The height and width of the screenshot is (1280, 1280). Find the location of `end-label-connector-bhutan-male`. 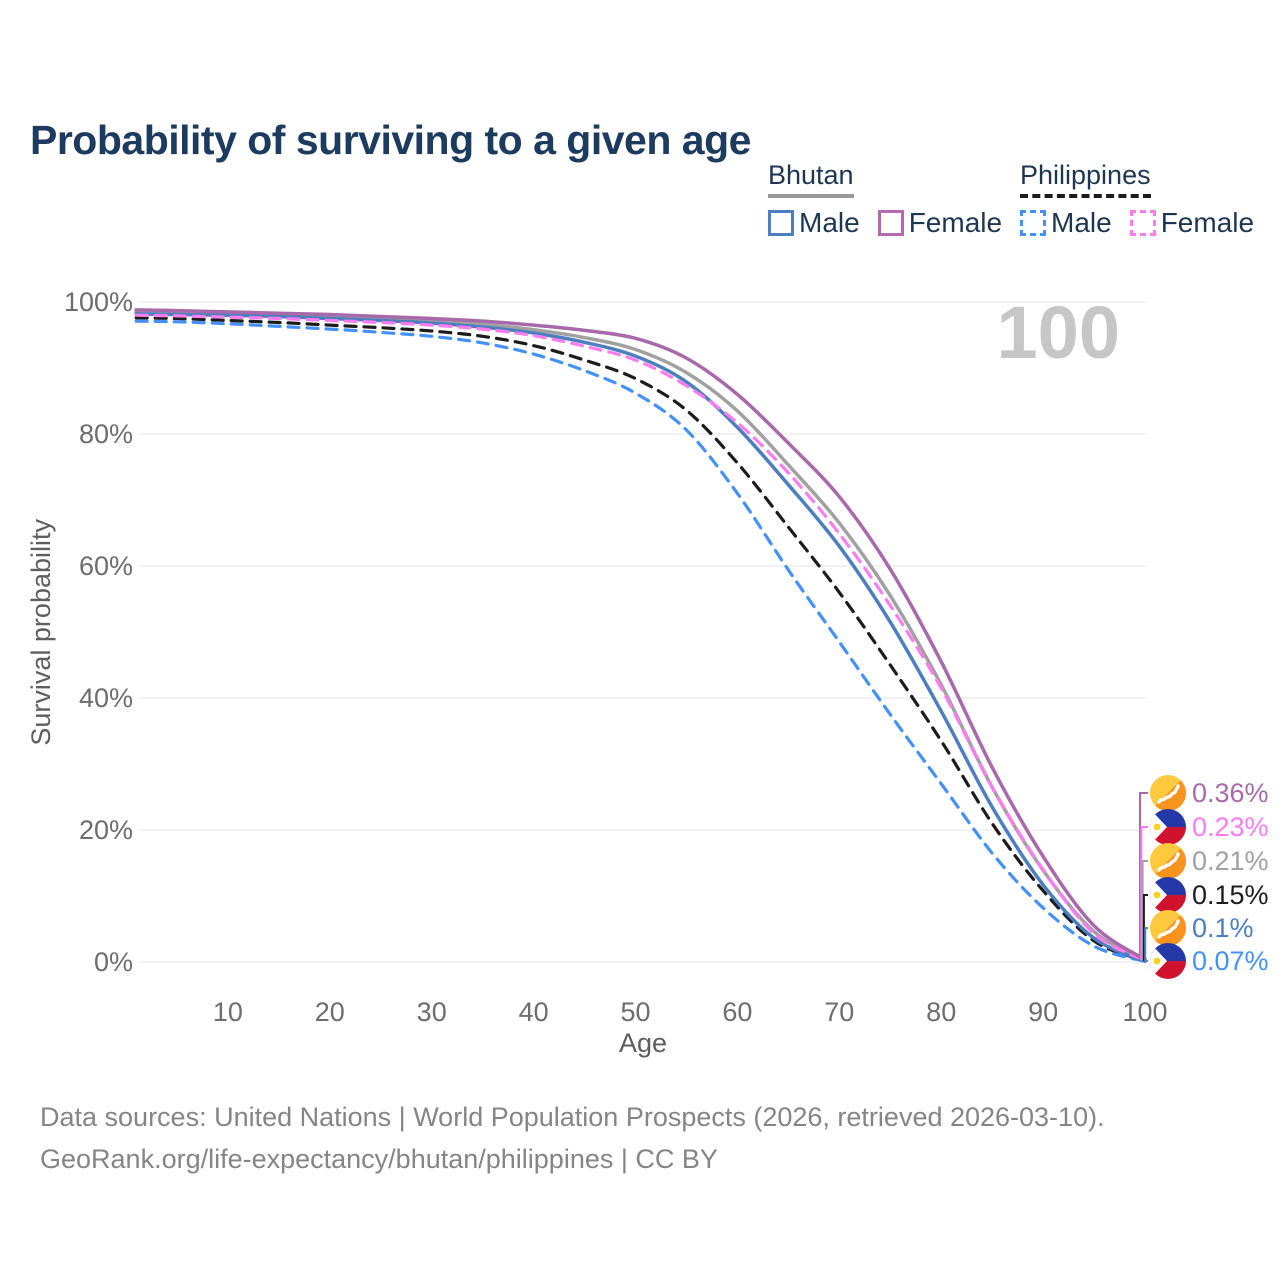

end-label-connector-bhutan-male is located at coordinates (1146, 944).